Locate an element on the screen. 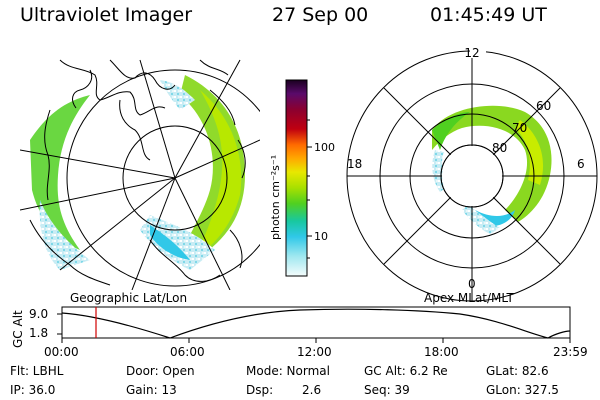  dsp-value: 2.6 is located at coordinates (312, 390).